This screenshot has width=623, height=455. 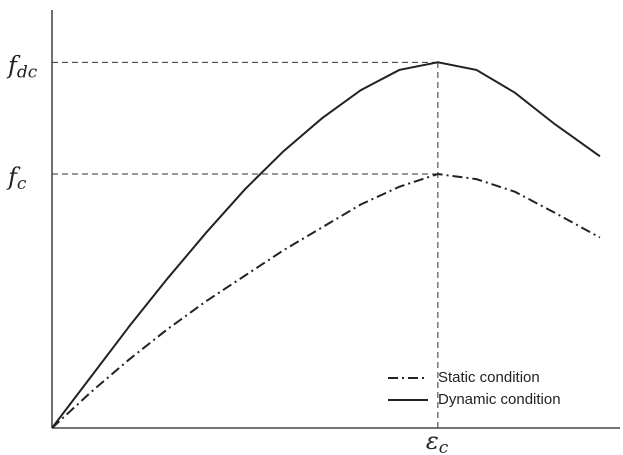 I want to click on y-tick-label: fdc, so click(x=22, y=66).